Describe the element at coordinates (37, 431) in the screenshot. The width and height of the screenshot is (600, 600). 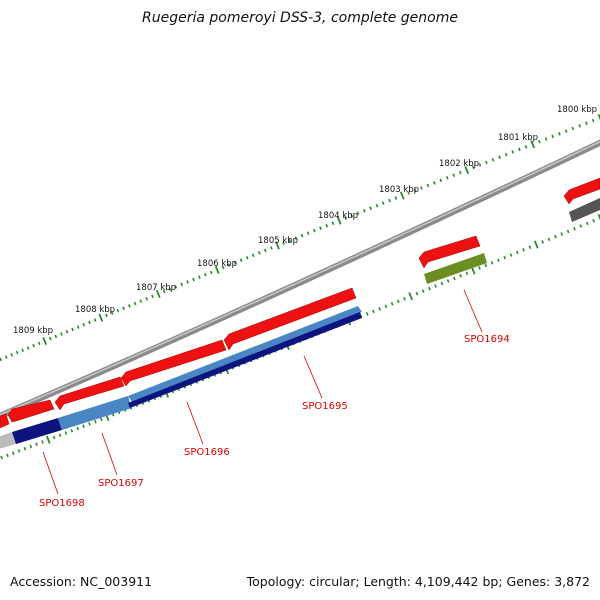
I see `feature-spo1698` at that location.